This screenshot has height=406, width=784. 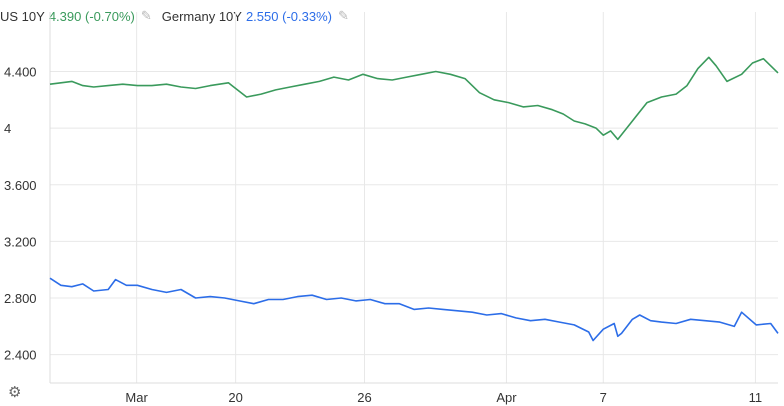 I want to click on x-tick-label: 11, so click(x=756, y=397).